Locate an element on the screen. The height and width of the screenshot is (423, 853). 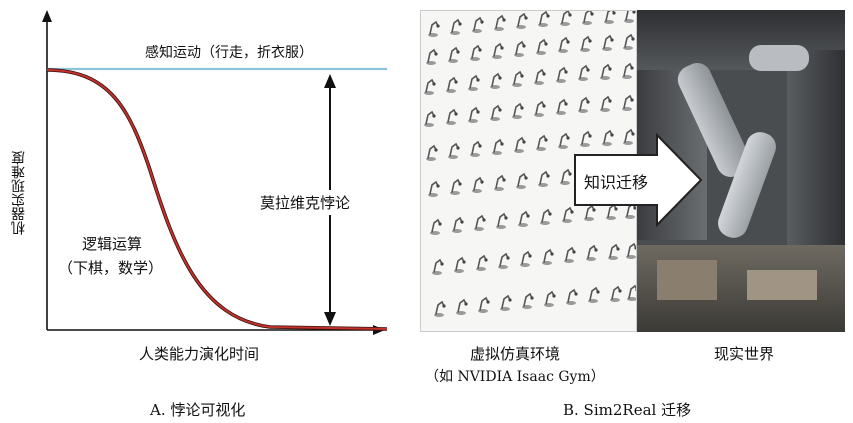
panel-a-caption: A. 悖论可视化 is located at coordinates (198, 410).